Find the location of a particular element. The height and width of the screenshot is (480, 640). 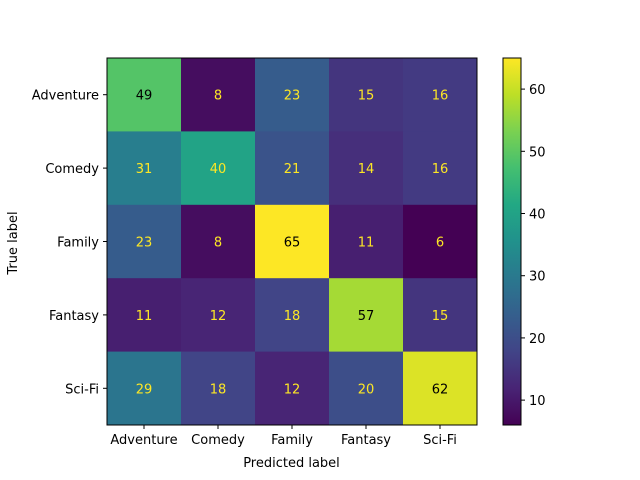

colorbar-tick-label: 10 is located at coordinates (537, 401).